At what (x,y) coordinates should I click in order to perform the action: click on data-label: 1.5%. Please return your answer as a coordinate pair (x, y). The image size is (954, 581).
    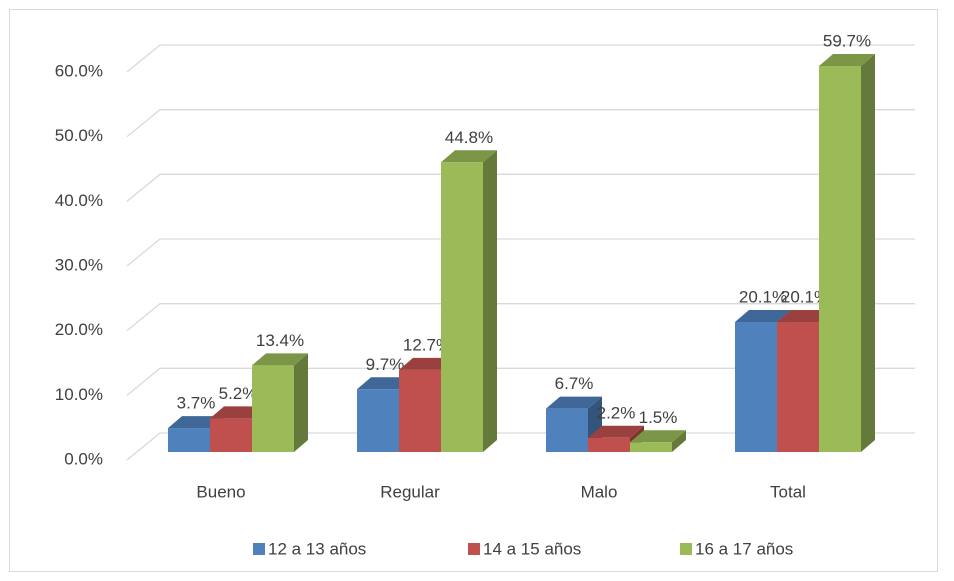
    Looking at the image, I should click on (658, 417).